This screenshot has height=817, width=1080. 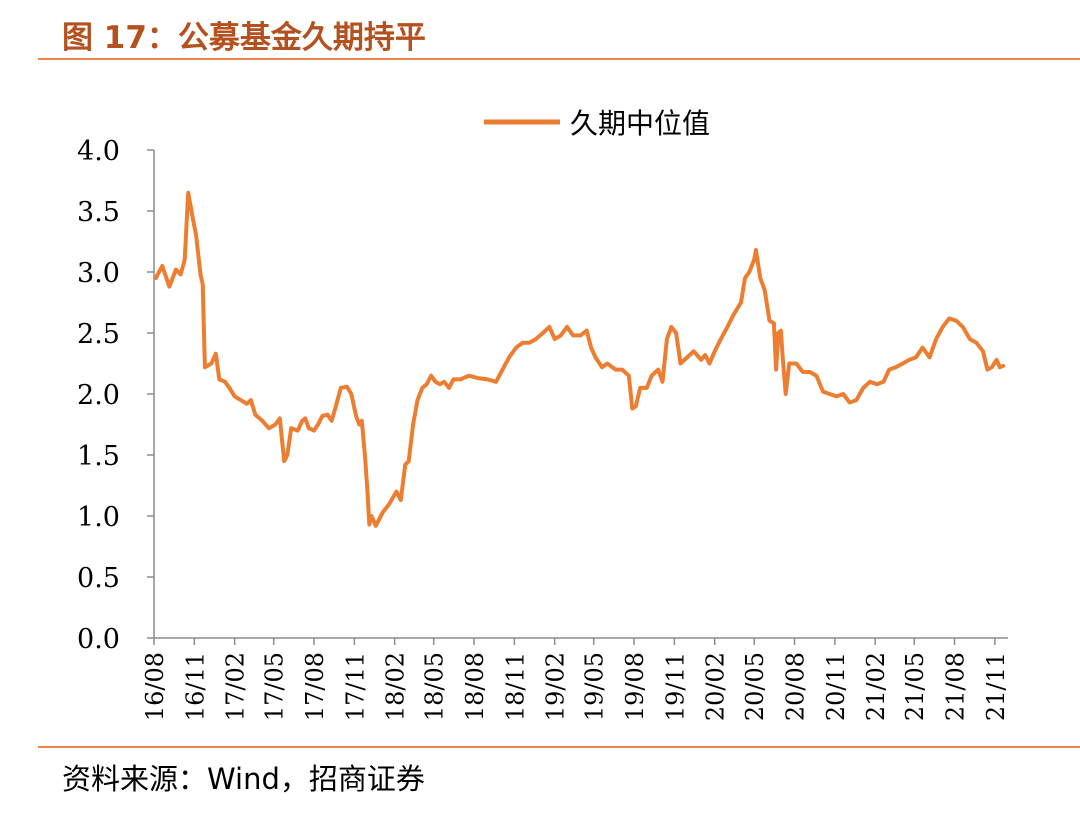 What do you see at coordinates (98, 273) in the screenshot?
I see `y-tick-label: 3.0` at bounding box center [98, 273].